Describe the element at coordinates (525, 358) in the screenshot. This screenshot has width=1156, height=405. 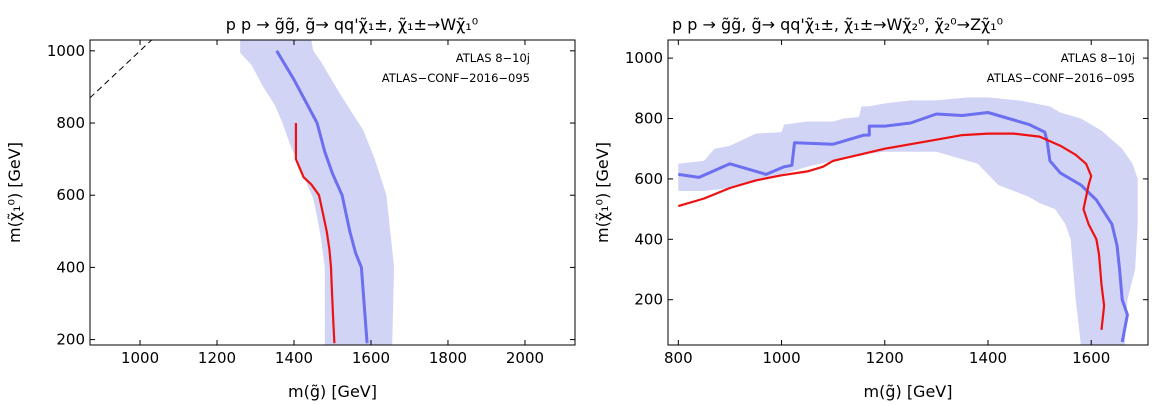
I see `x-tick-label: 2000` at that location.